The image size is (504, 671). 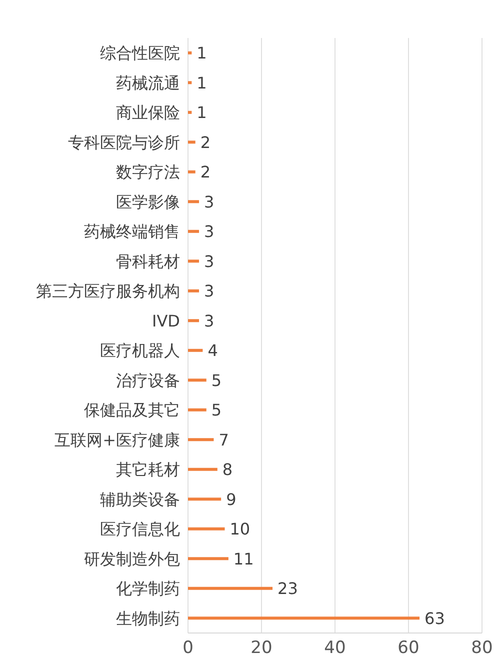 I want to click on y-tick-label: 治疗设备, so click(x=148, y=380).